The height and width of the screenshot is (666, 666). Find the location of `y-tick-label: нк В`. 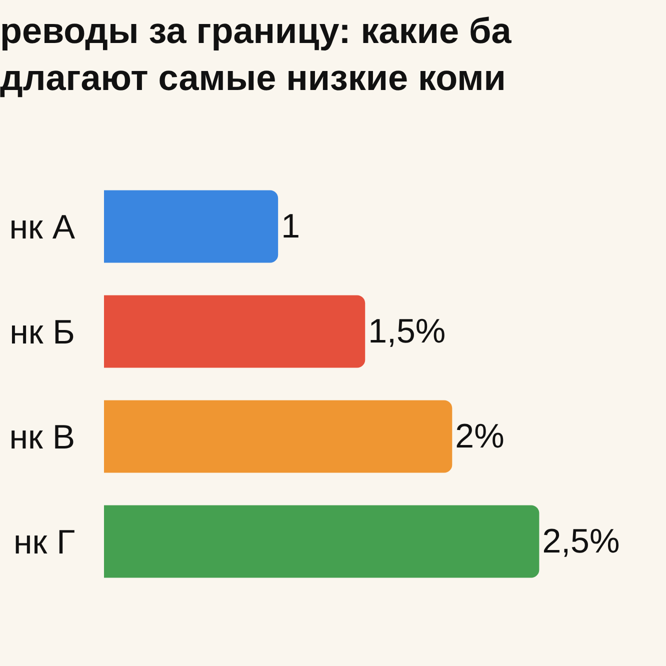

y-tick-label: нк В is located at coordinates (42, 437).